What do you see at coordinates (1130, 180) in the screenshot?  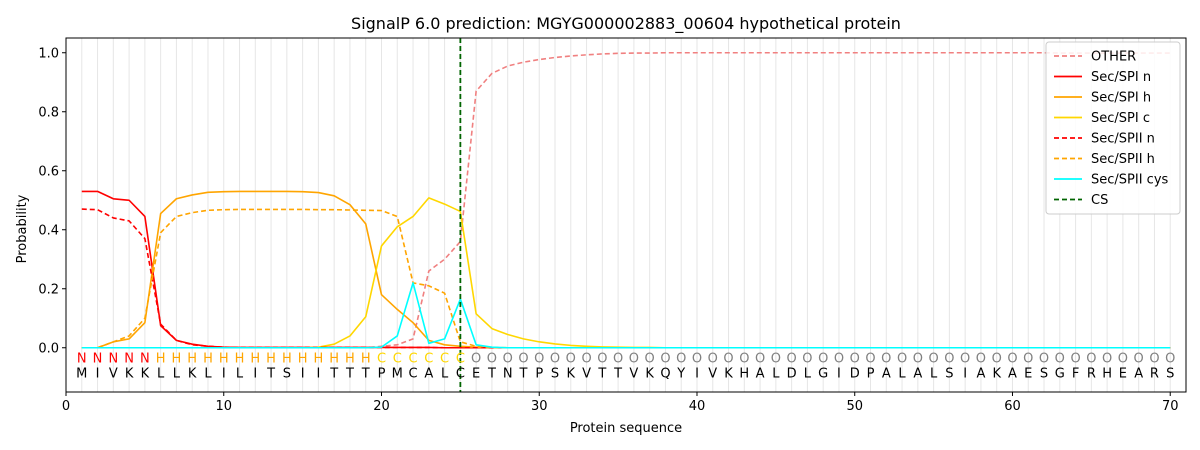 I see `legend-entry-label: Sec/SPII cys` at bounding box center [1130, 180].